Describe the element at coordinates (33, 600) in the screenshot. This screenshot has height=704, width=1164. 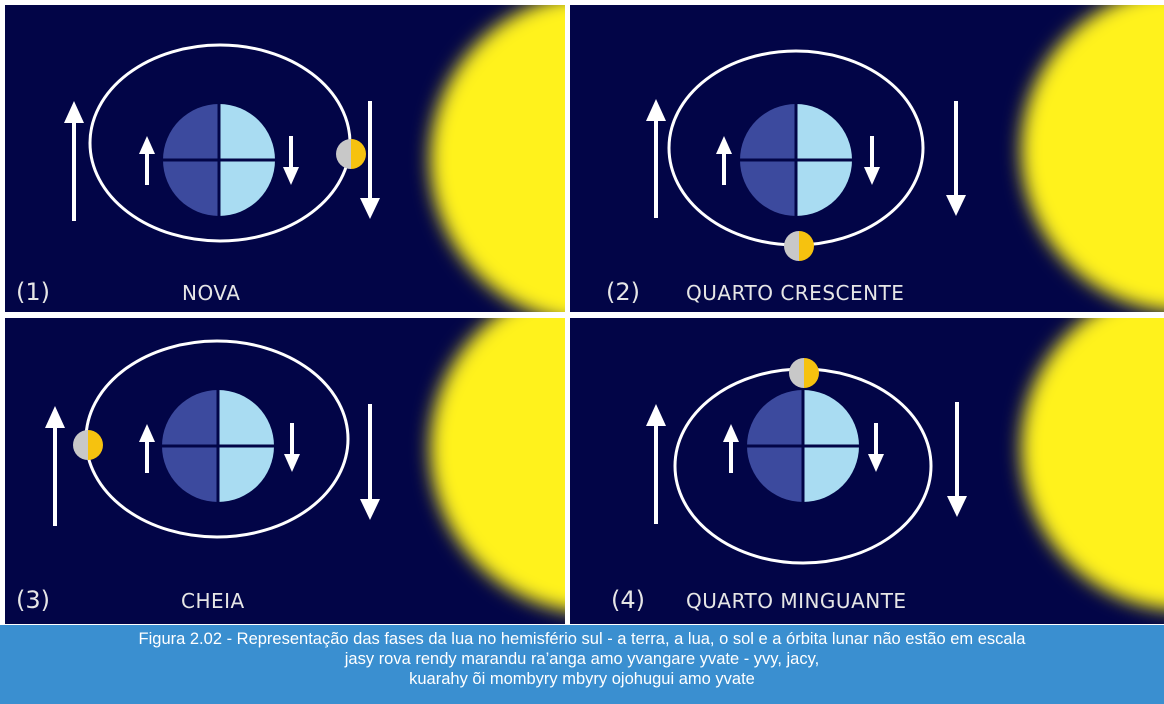
I see `panel-number: (3)` at that location.